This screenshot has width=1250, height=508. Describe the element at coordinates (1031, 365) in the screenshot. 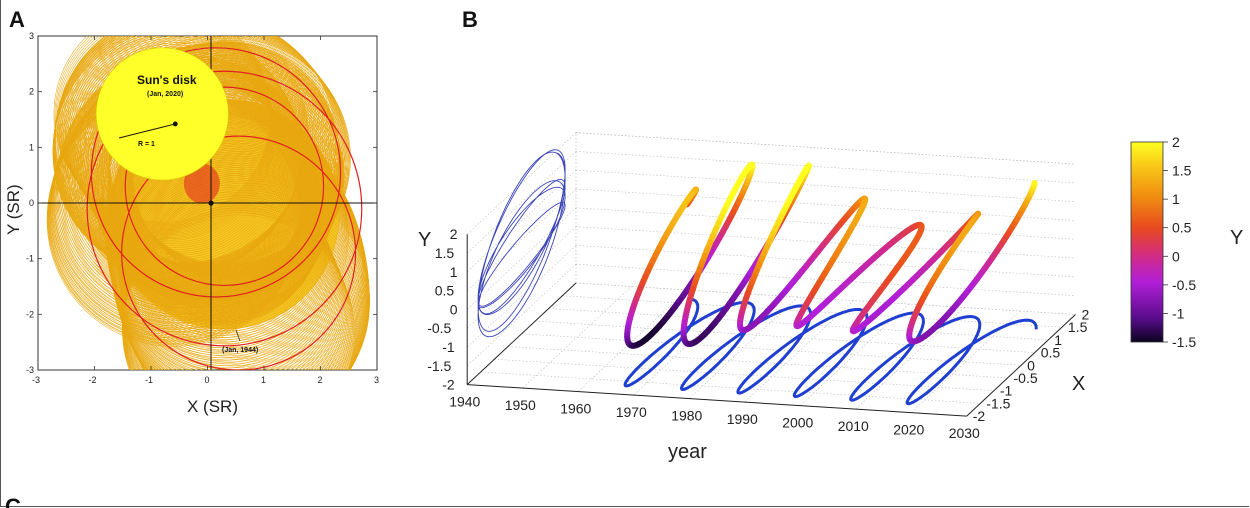

I see `x-tick-label-3d: 0` at that location.